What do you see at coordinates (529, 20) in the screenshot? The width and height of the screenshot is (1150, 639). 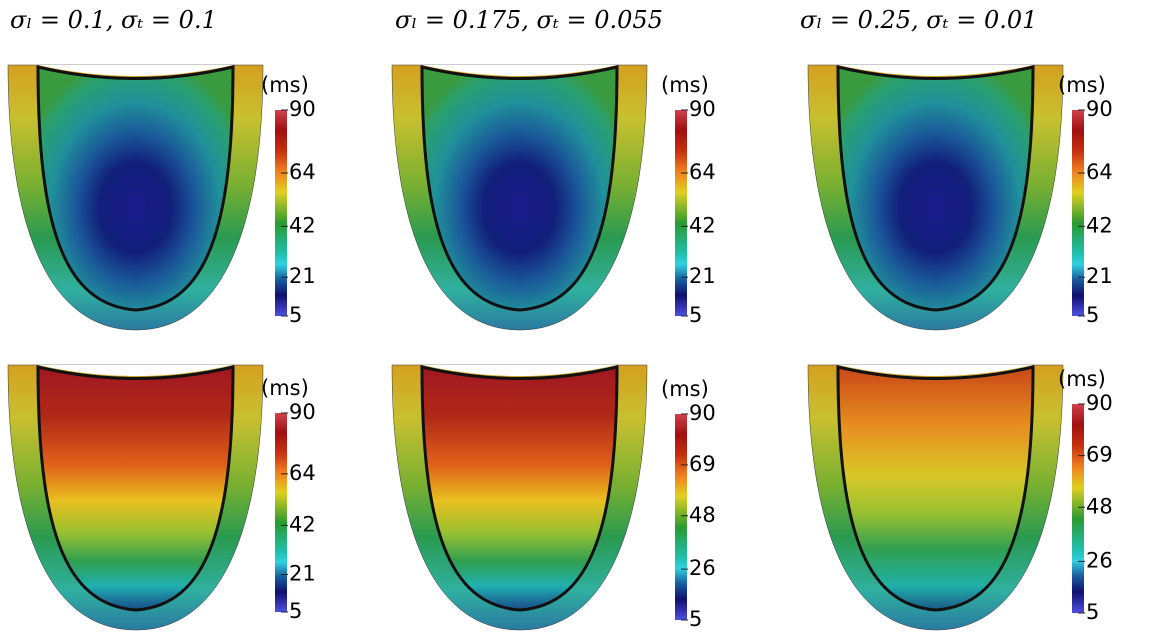 I see `column-title: σₗ = 0.175, σₜ = 0.055` at bounding box center [529, 20].